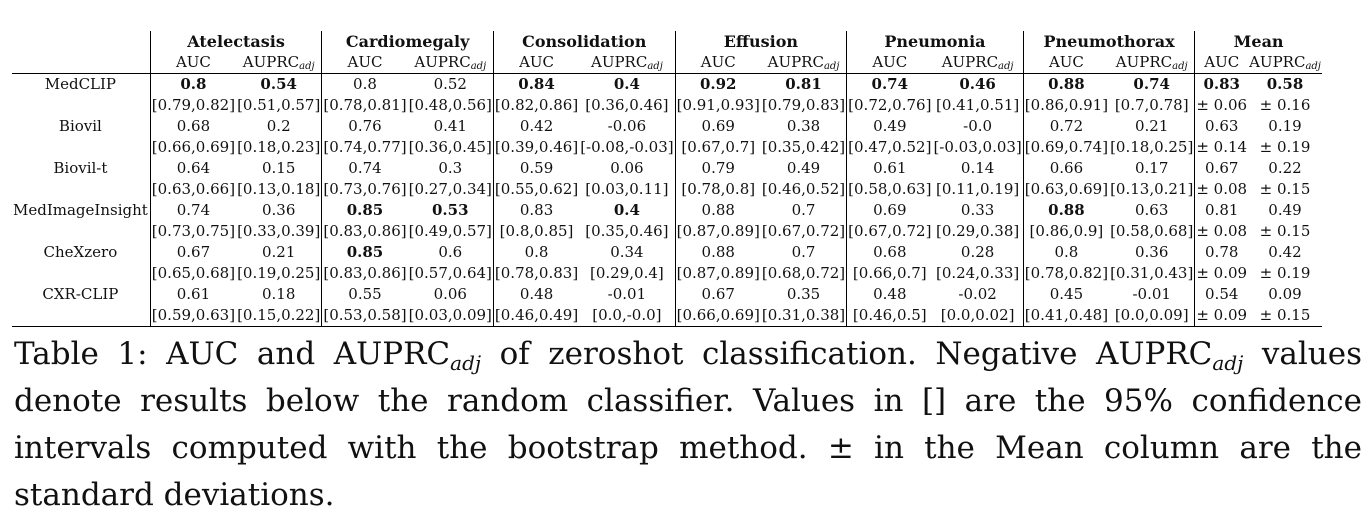 The width and height of the screenshot is (1369, 519). What do you see at coordinates (977, 252) in the screenshot?
I see `auprc-value: 0.28` at bounding box center [977, 252].